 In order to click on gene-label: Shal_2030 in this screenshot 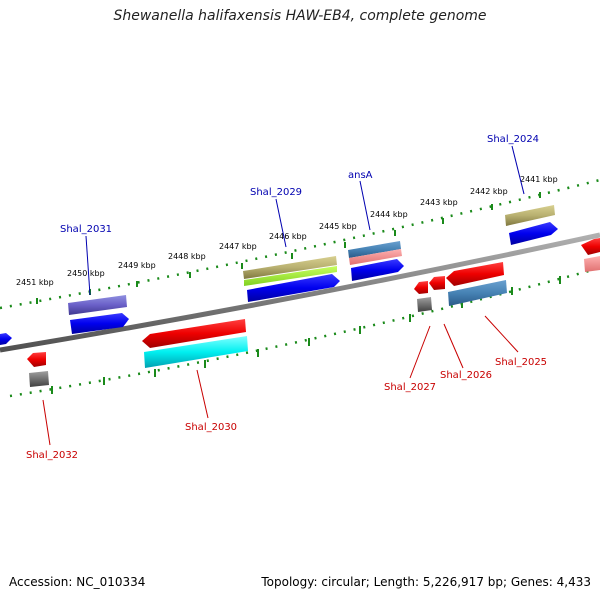, I will do `click(211, 427)`.